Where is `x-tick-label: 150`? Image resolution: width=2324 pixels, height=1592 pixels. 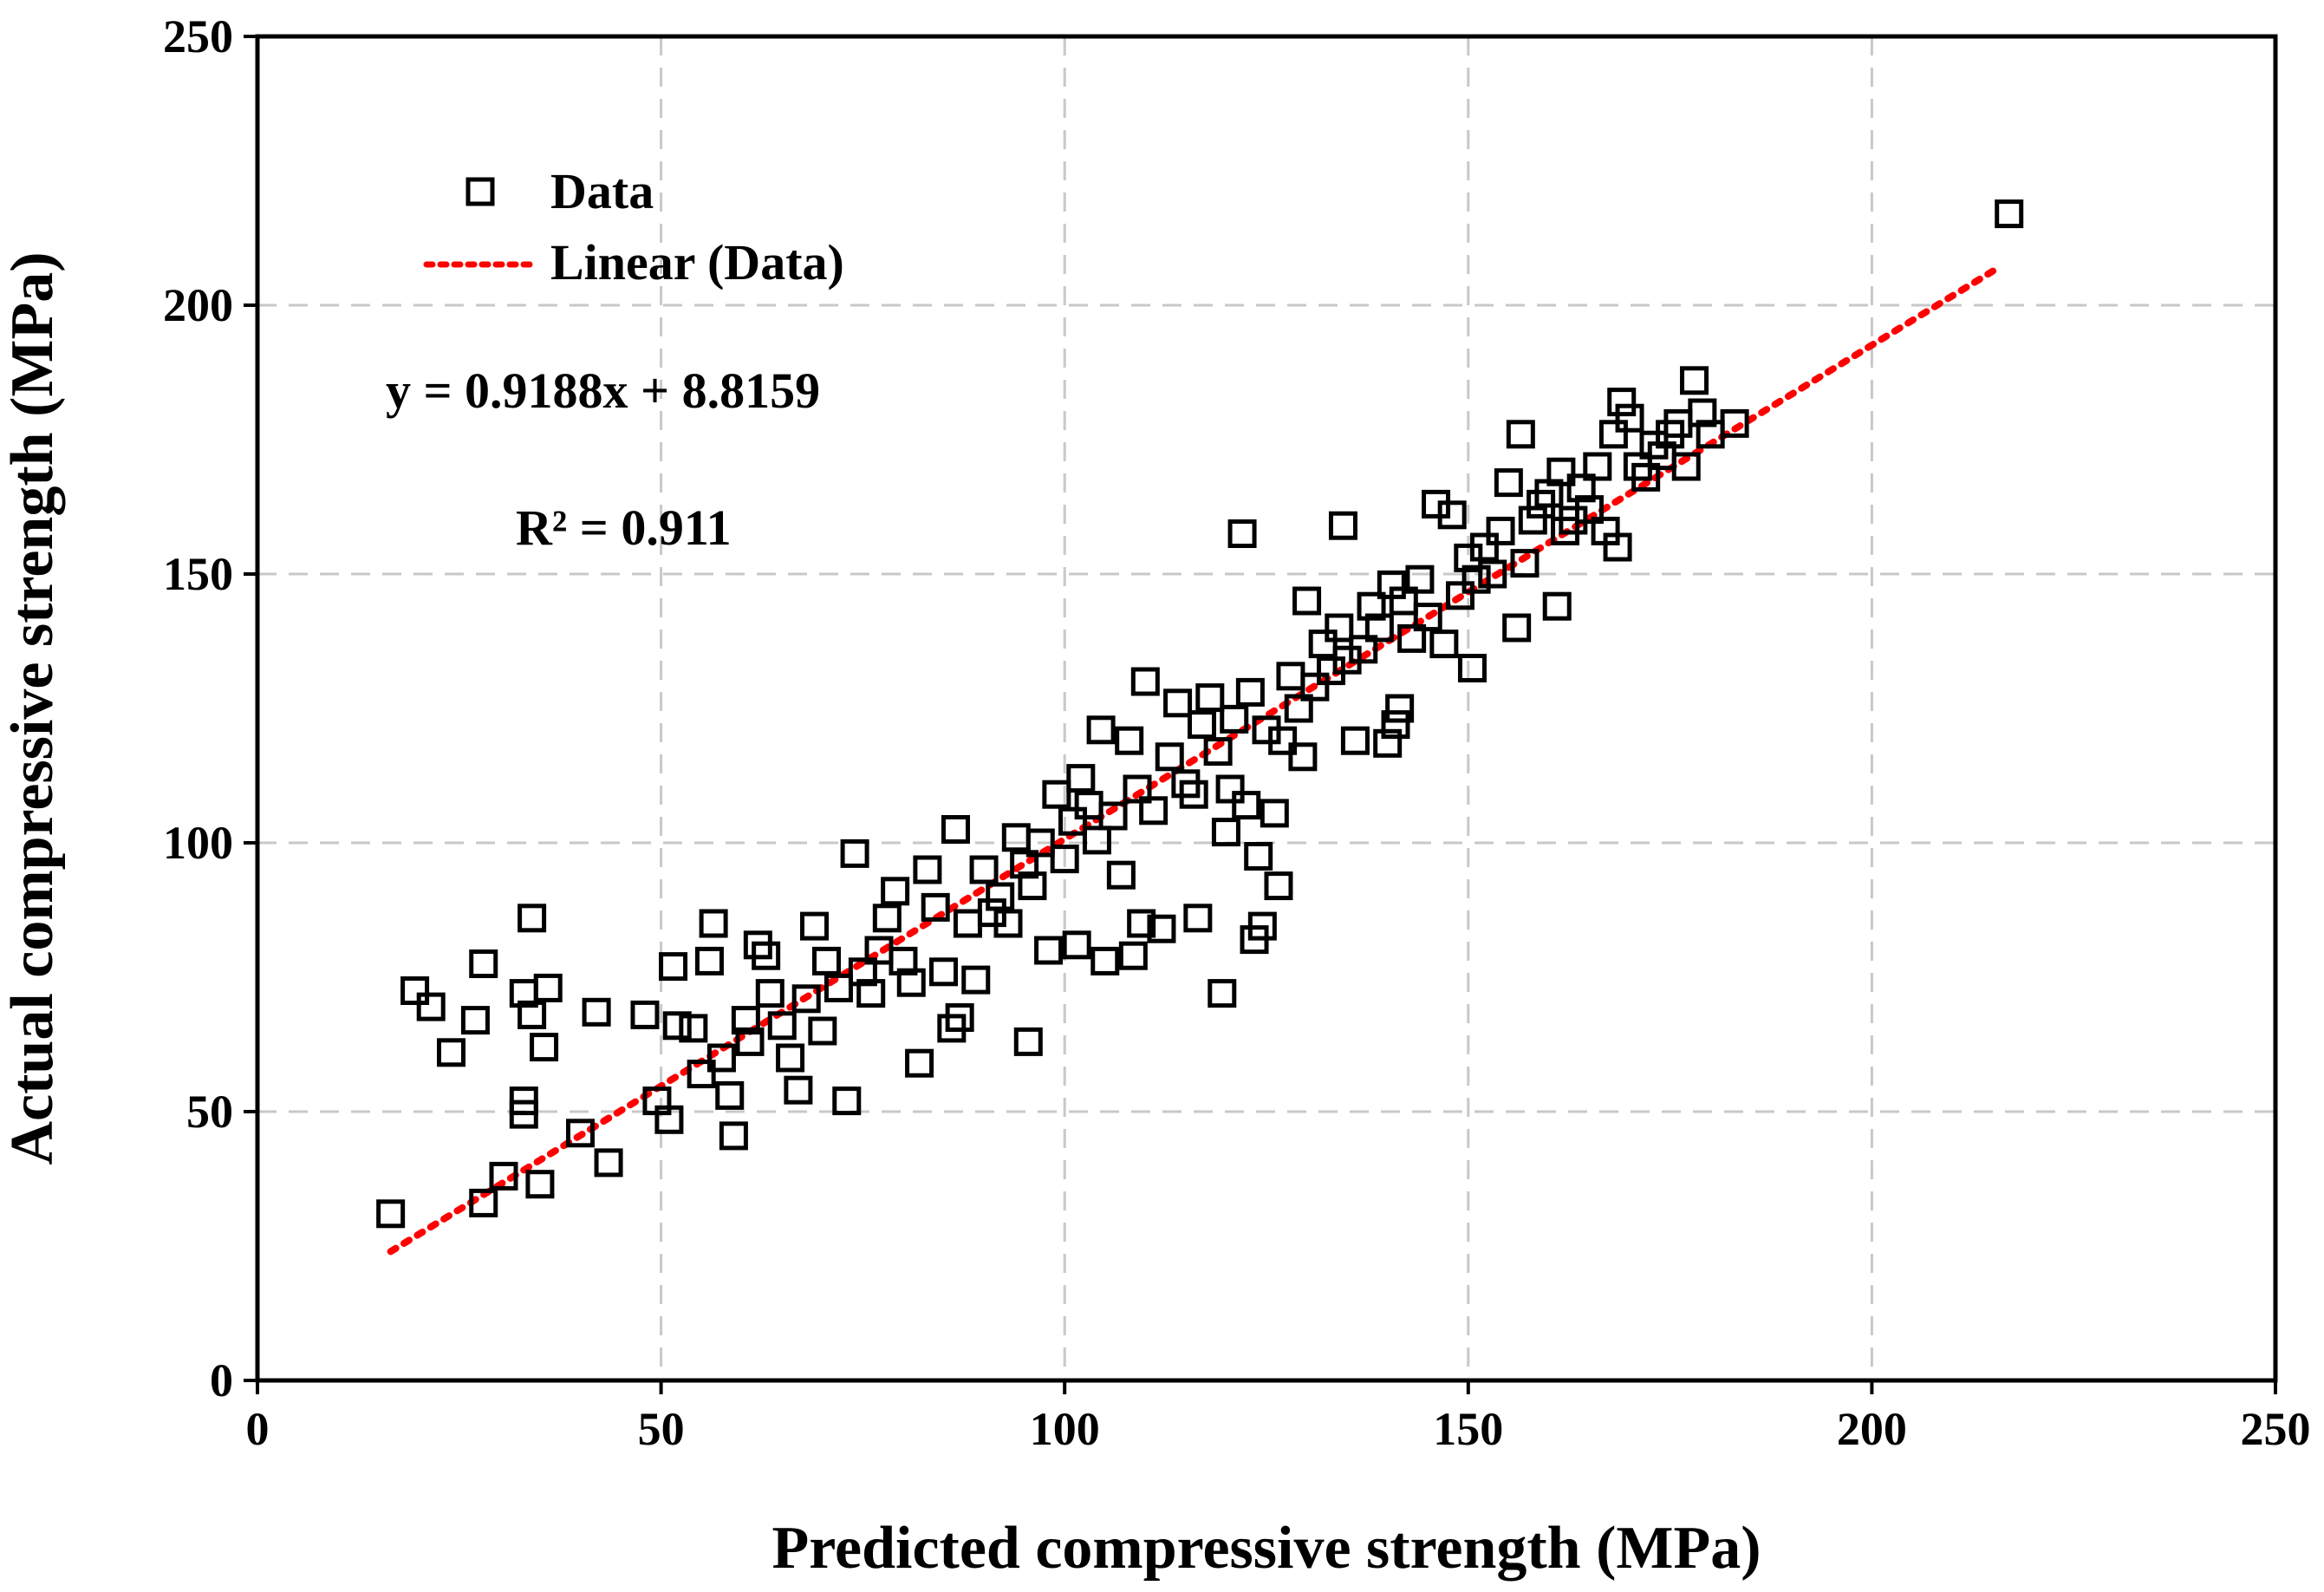 x-tick-label: 150 is located at coordinates (1468, 1429).